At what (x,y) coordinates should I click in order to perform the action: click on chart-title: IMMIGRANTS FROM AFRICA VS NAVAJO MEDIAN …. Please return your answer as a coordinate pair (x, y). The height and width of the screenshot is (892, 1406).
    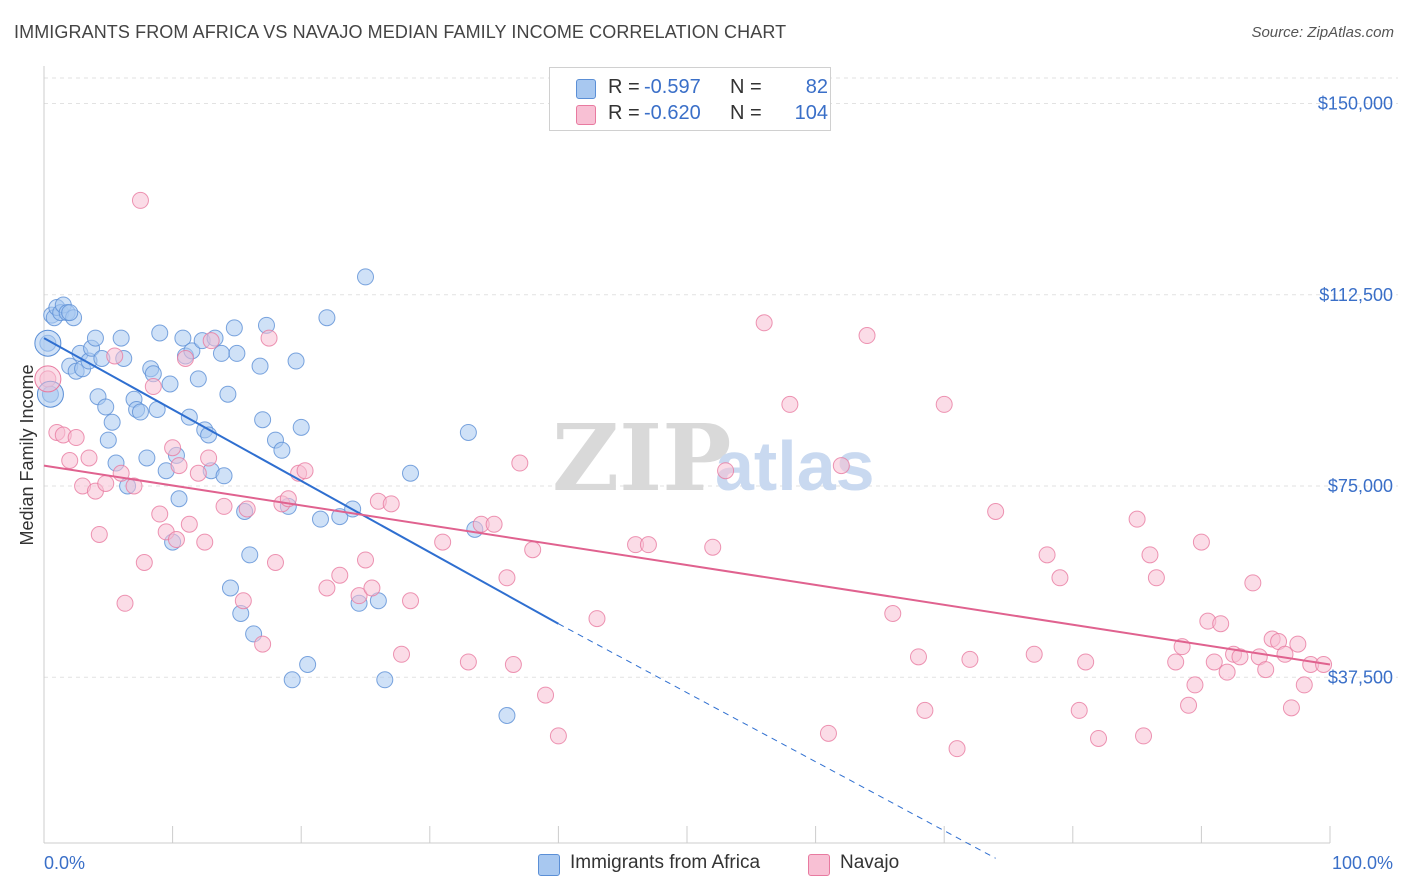
    Looking at the image, I should click on (400, 32).